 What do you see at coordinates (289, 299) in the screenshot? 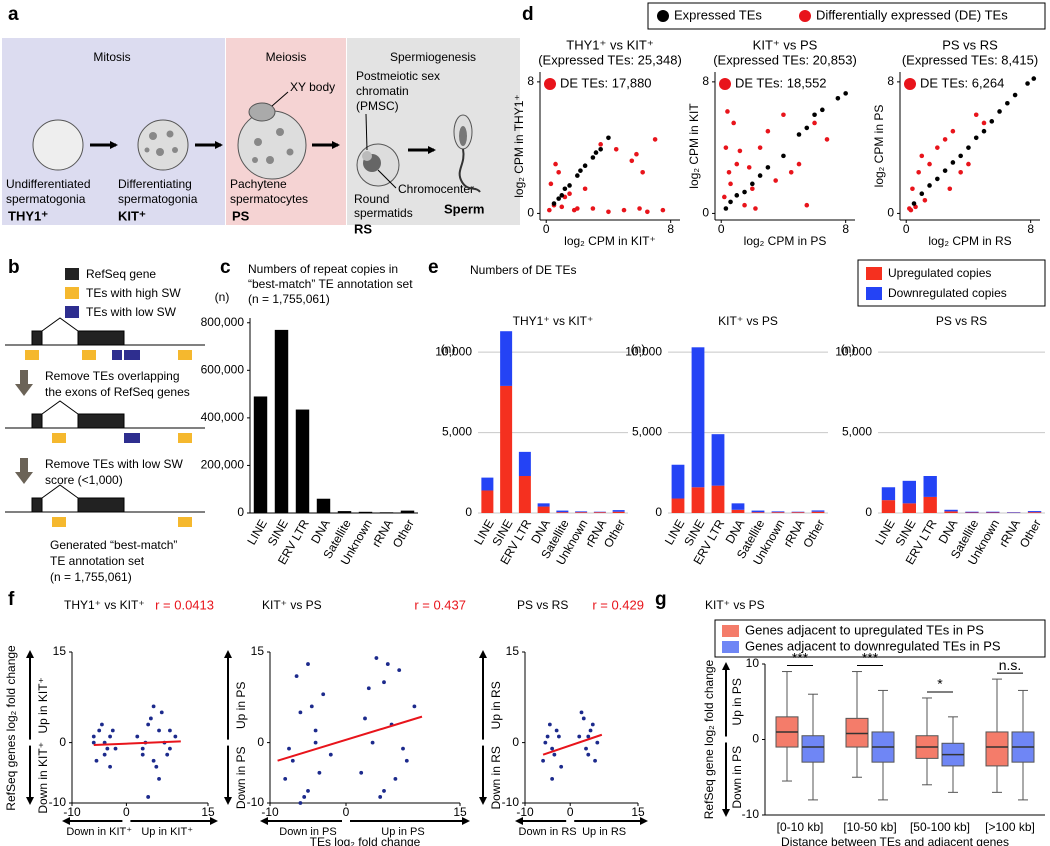
I see `chart-title: (n = 1,755,061)` at bounding box center [289, 299].